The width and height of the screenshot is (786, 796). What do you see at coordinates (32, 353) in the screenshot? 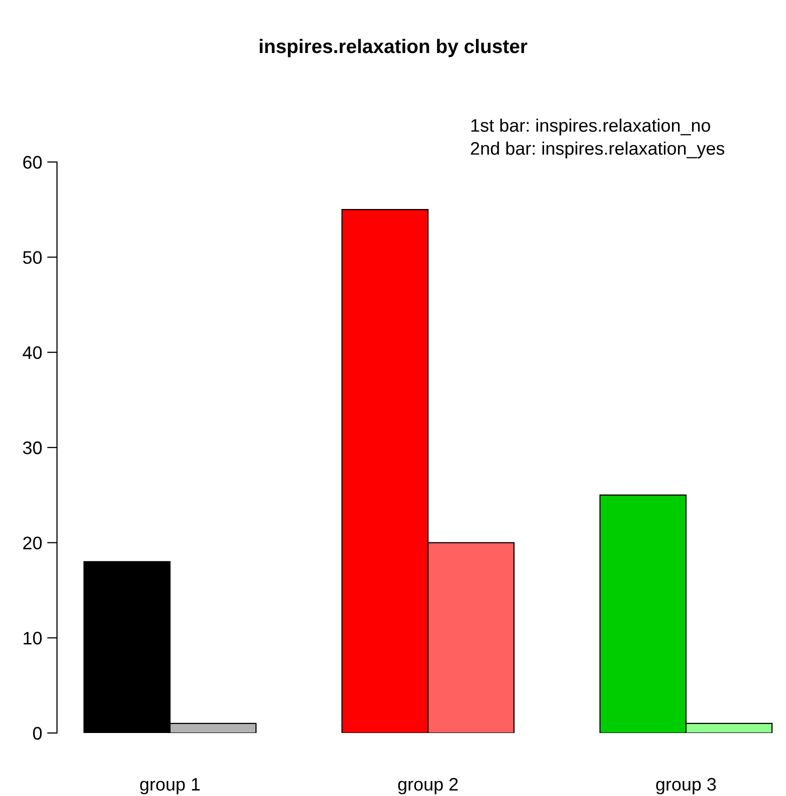
I see `y-tick-label: 40` at bounding box center [32, 353].